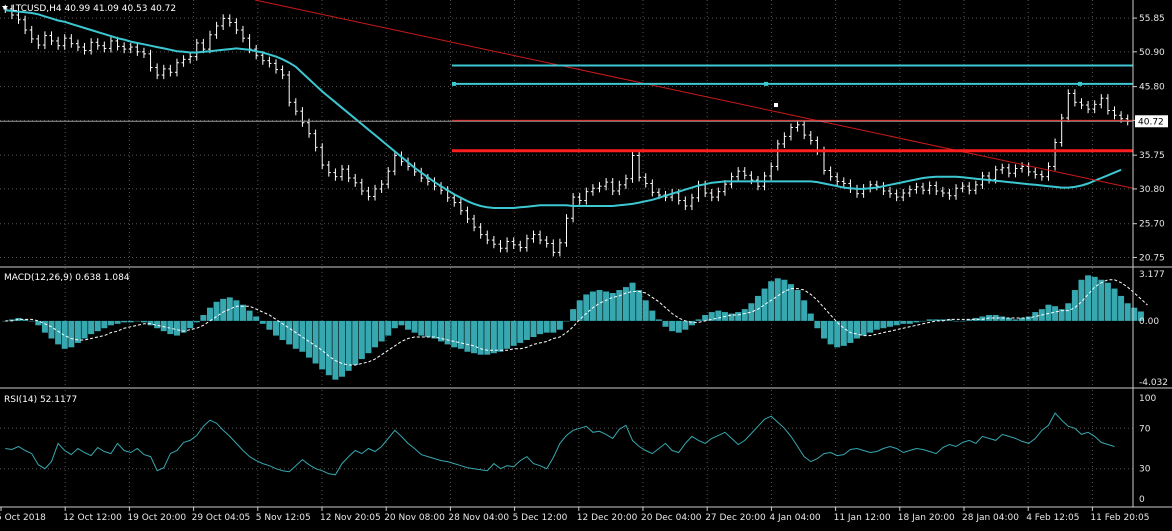 The width and height of the screenshot is (1172, 531). Describe the element at coordinates (1152, 19) in the screenshot. I see `price-tick-label: 55.85` at that location.